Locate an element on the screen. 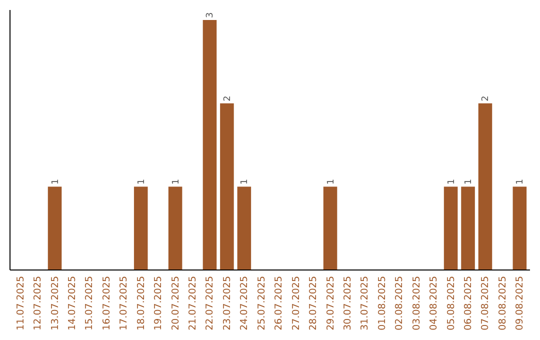  x-tick-label: 09.08.2025 is located at coordinates (520, 303).